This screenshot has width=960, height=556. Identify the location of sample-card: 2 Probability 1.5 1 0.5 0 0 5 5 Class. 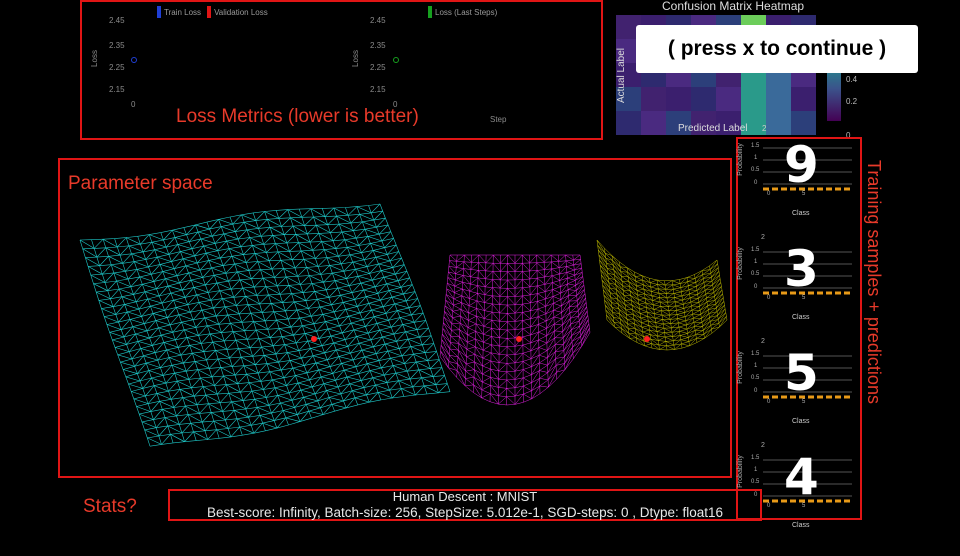
(798, 395).